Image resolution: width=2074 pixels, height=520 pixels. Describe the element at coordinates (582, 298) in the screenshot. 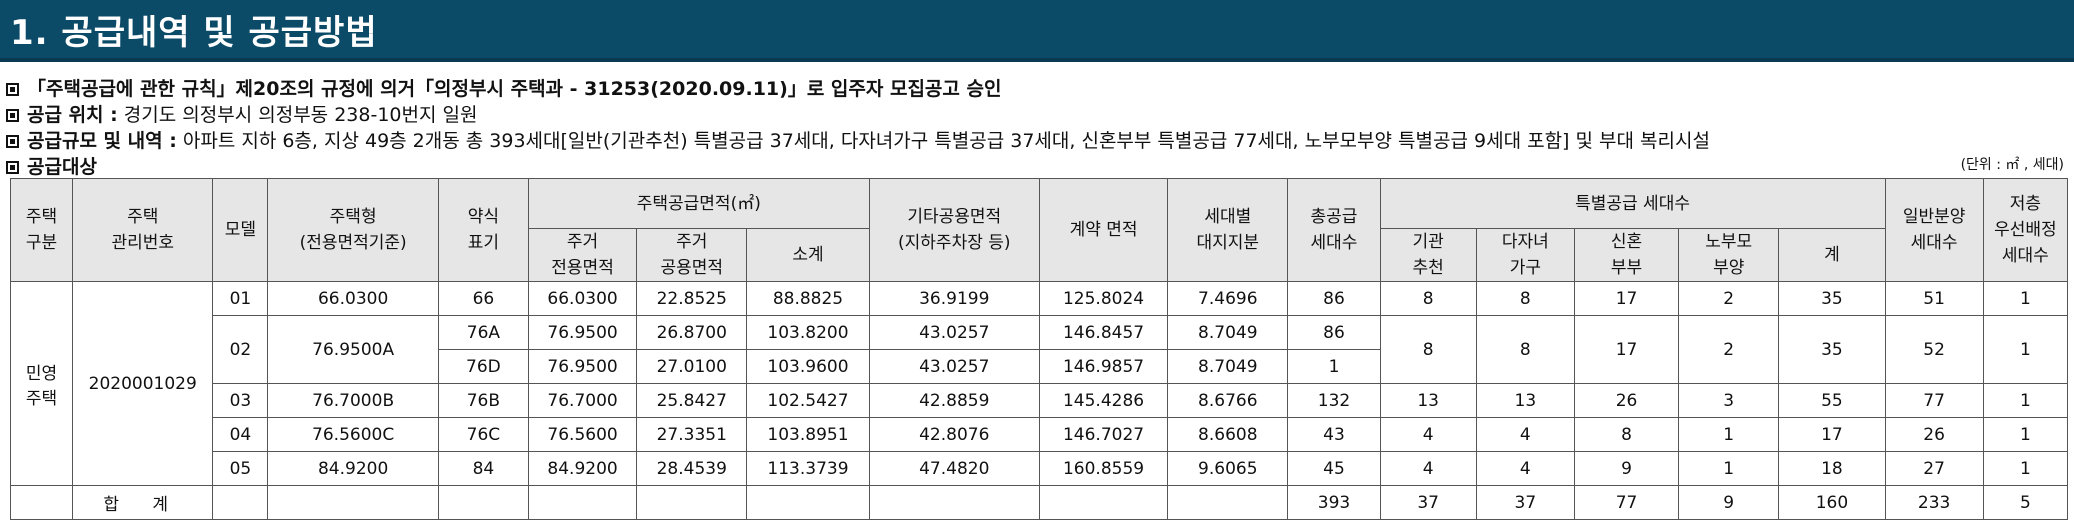

I see `excl-cell: 66.0300` at that location.